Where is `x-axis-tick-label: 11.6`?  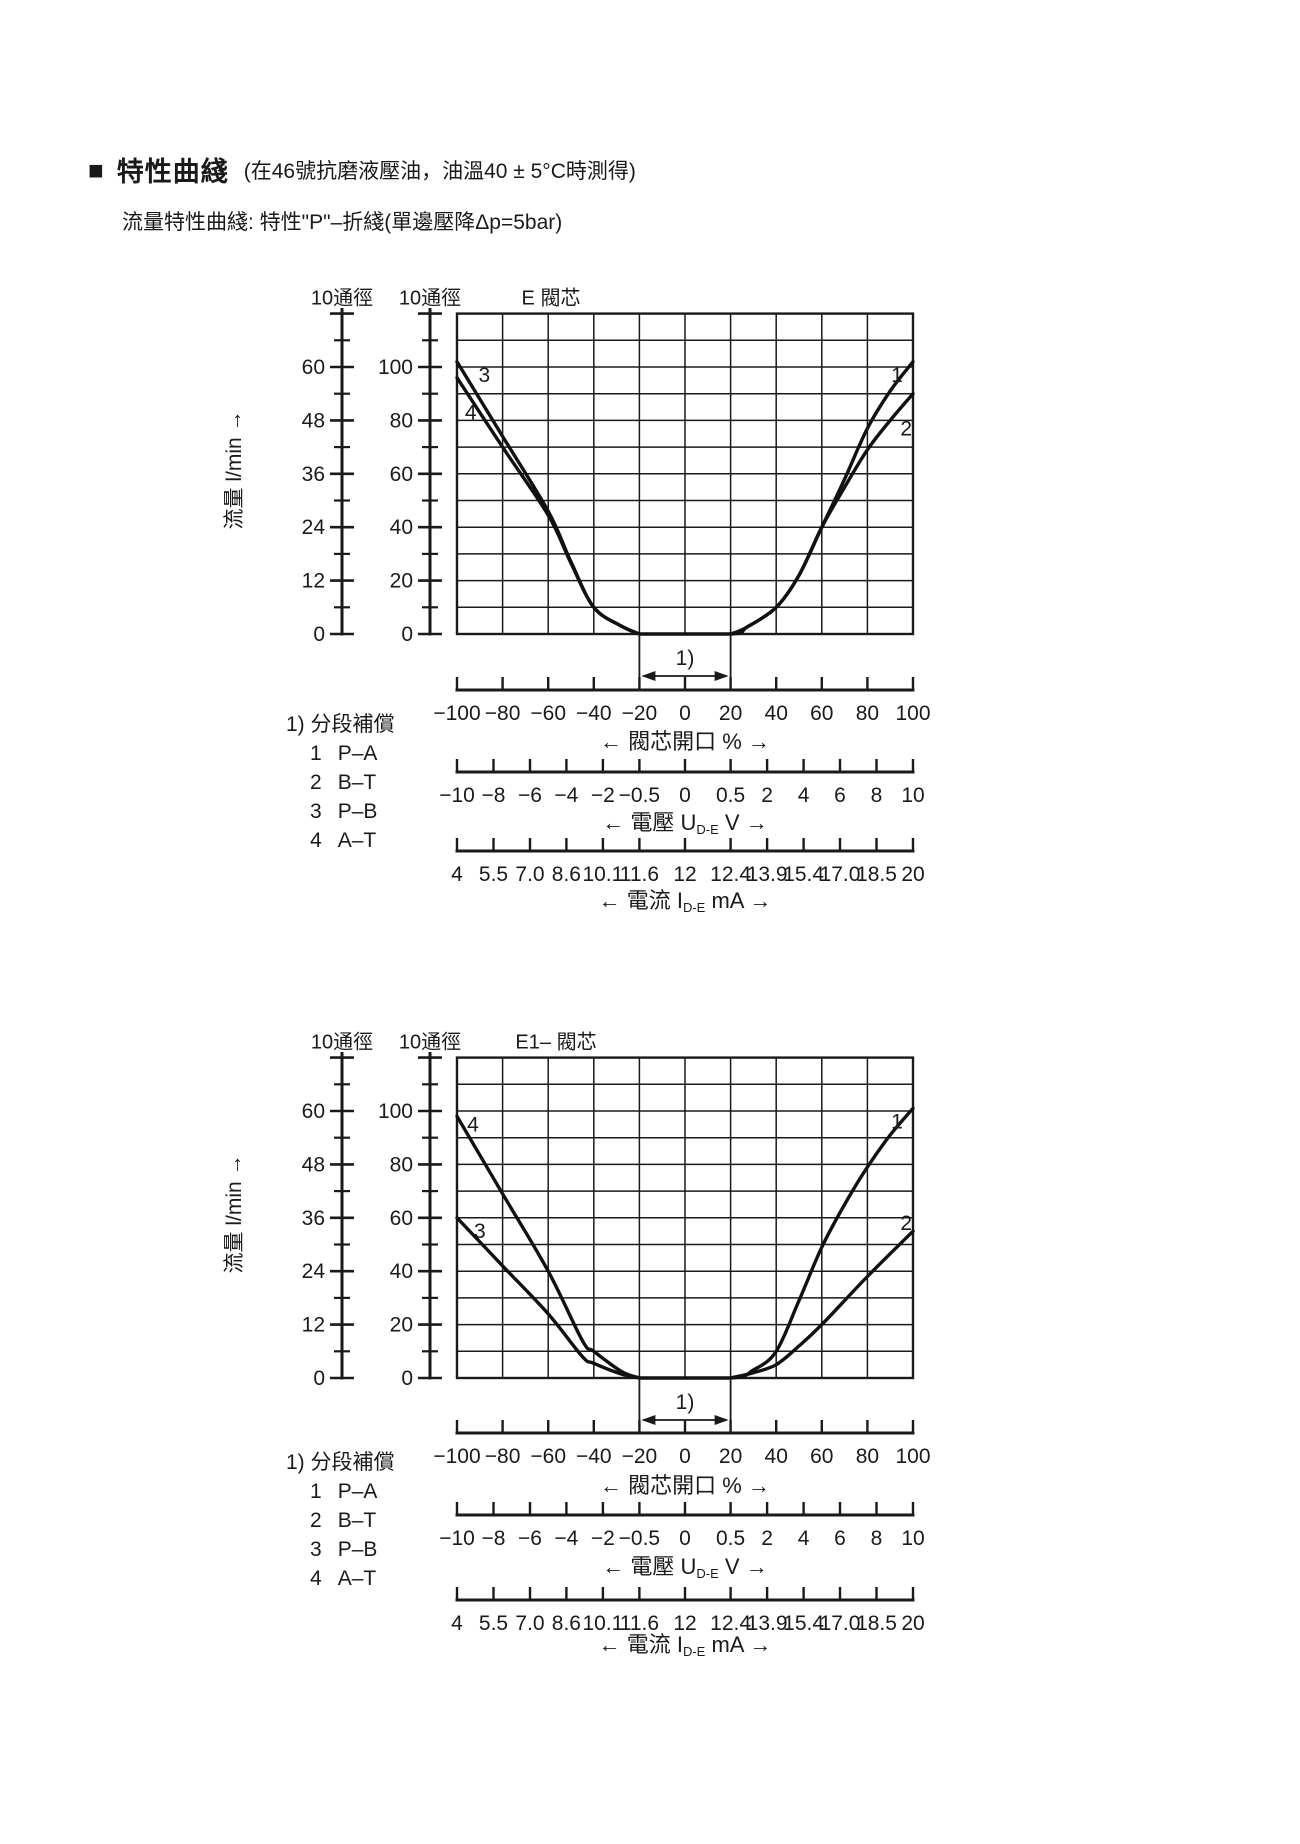
x-axis-tick-label: 11.6 is located at coordinates (639, 1623).